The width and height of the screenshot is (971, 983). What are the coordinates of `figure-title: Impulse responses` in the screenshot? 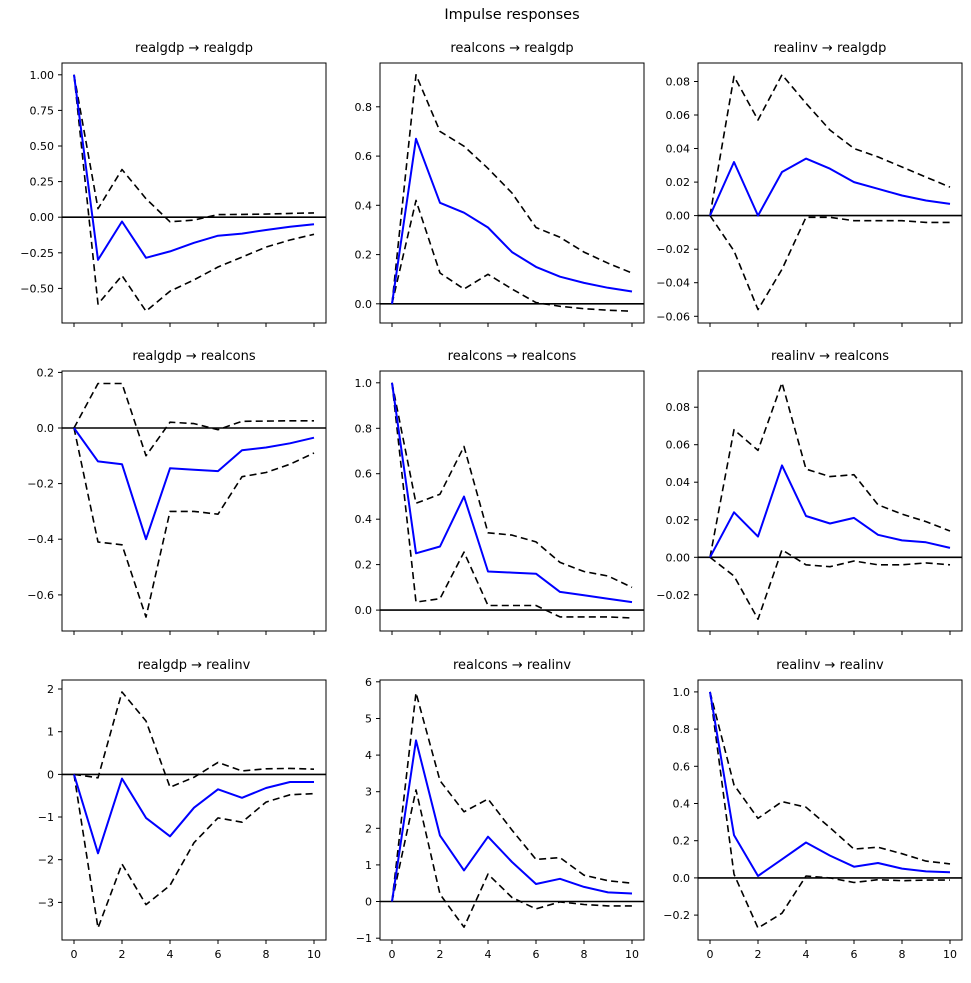 It's located at (512, 15).